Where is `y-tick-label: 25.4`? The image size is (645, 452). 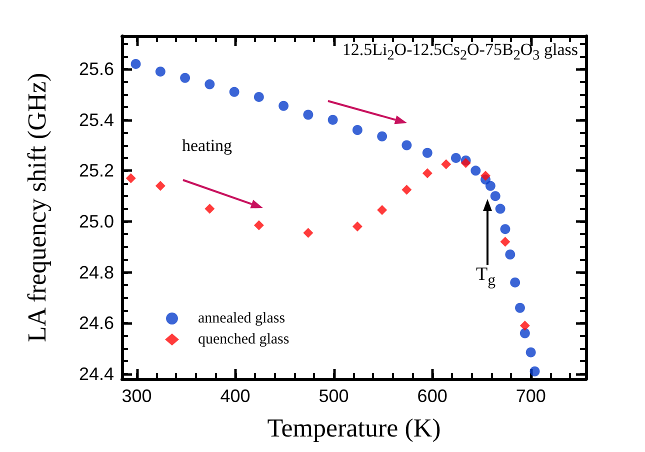 y-tick-label: 25.4 is located at coordinates (96, 120).